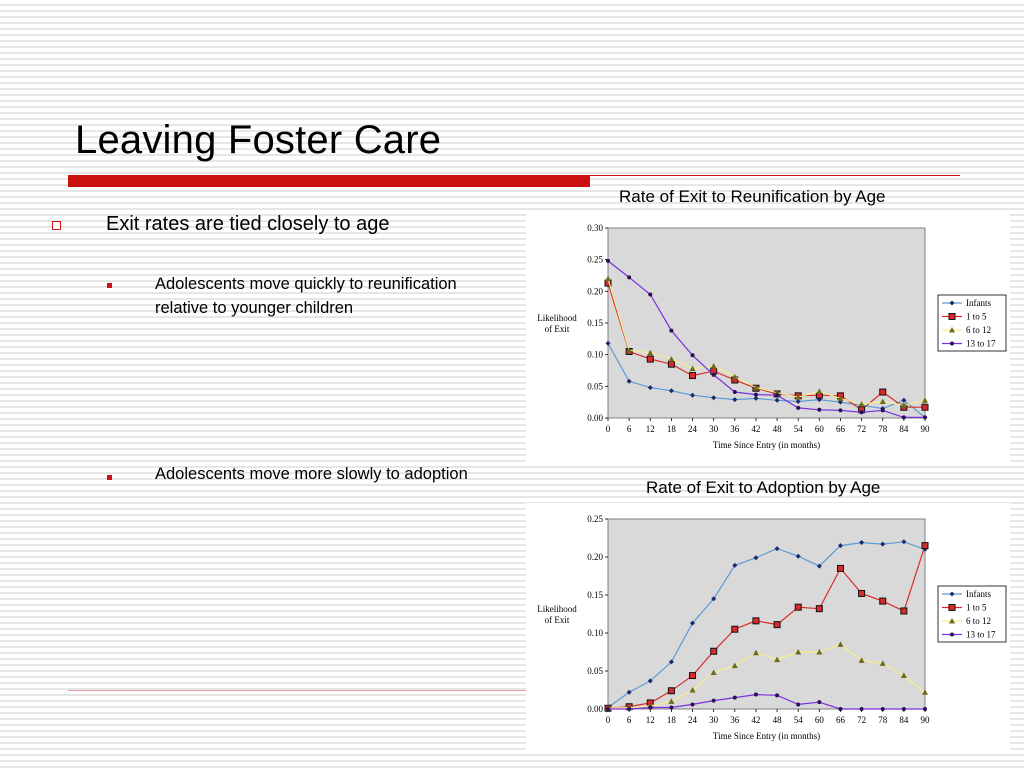 The image size is (1024, 768). What do you see at coordinates (778, 720) in the screenshot?
I see `x-tick-label: 48` at bounding box center [778, 720].